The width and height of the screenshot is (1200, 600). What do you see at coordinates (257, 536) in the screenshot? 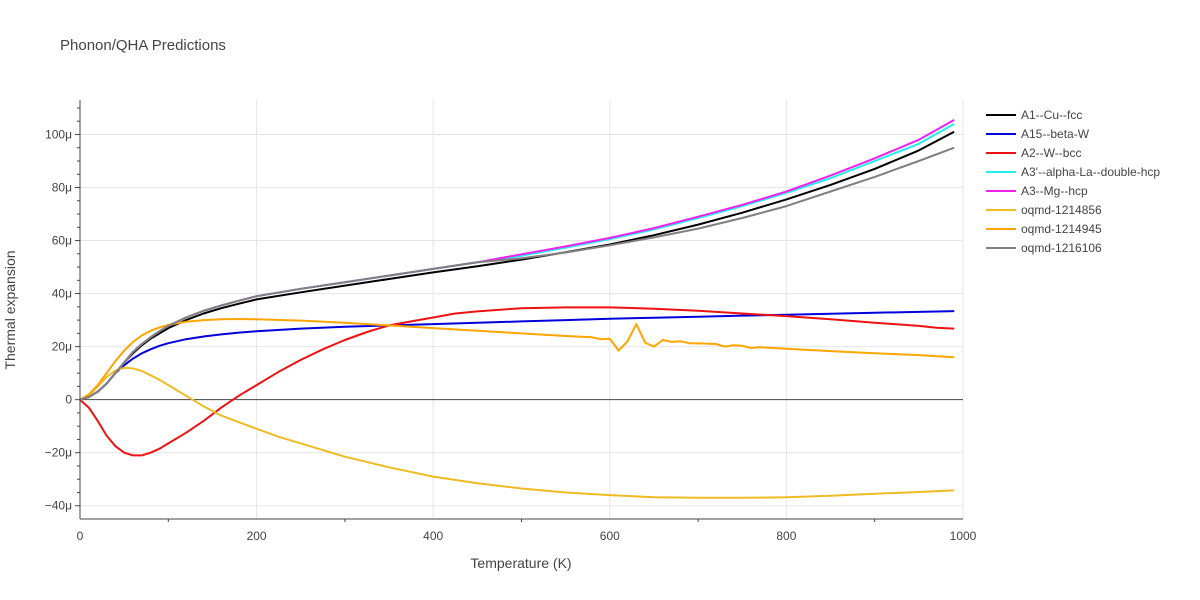
I see `x-tick-label: 200` at bounding box center [257, 536].